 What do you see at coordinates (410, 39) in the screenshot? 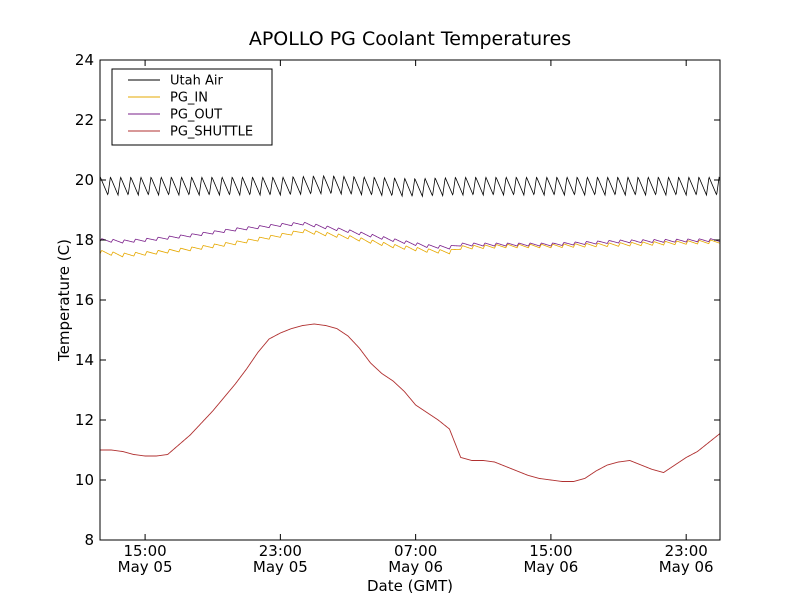
I see `chart-title: APOLLO PG Coolant Temperatures` at bounding box center [410, 39].